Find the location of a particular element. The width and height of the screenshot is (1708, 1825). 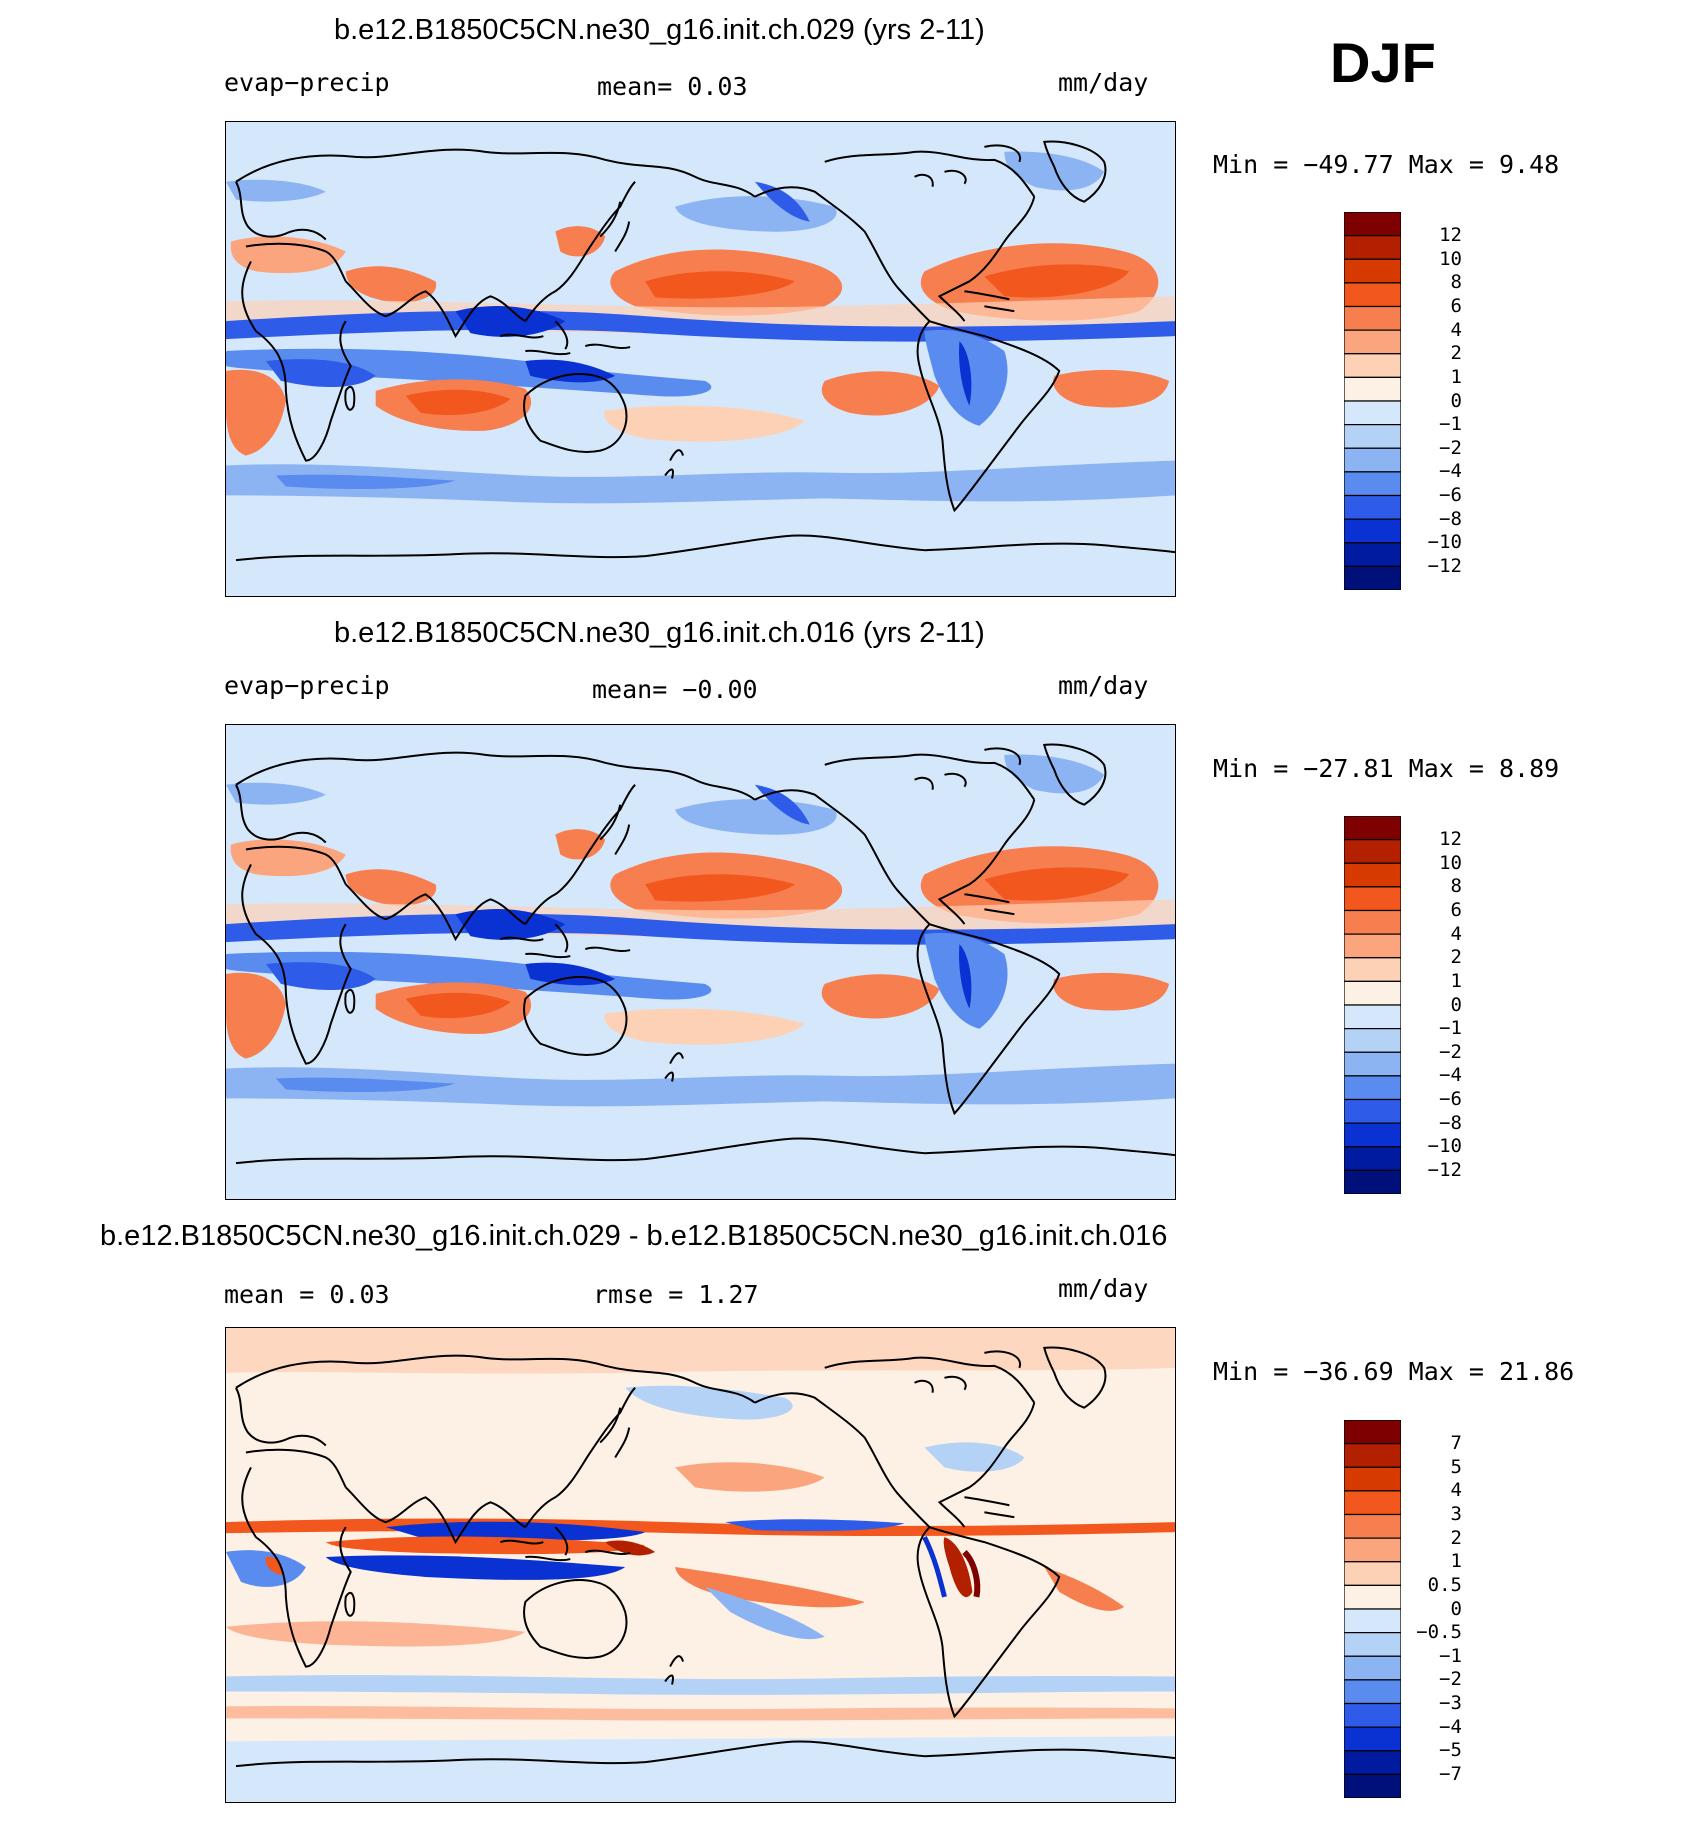

panel-3-units-label: mm/day is located at coordinates (1103, 1288).